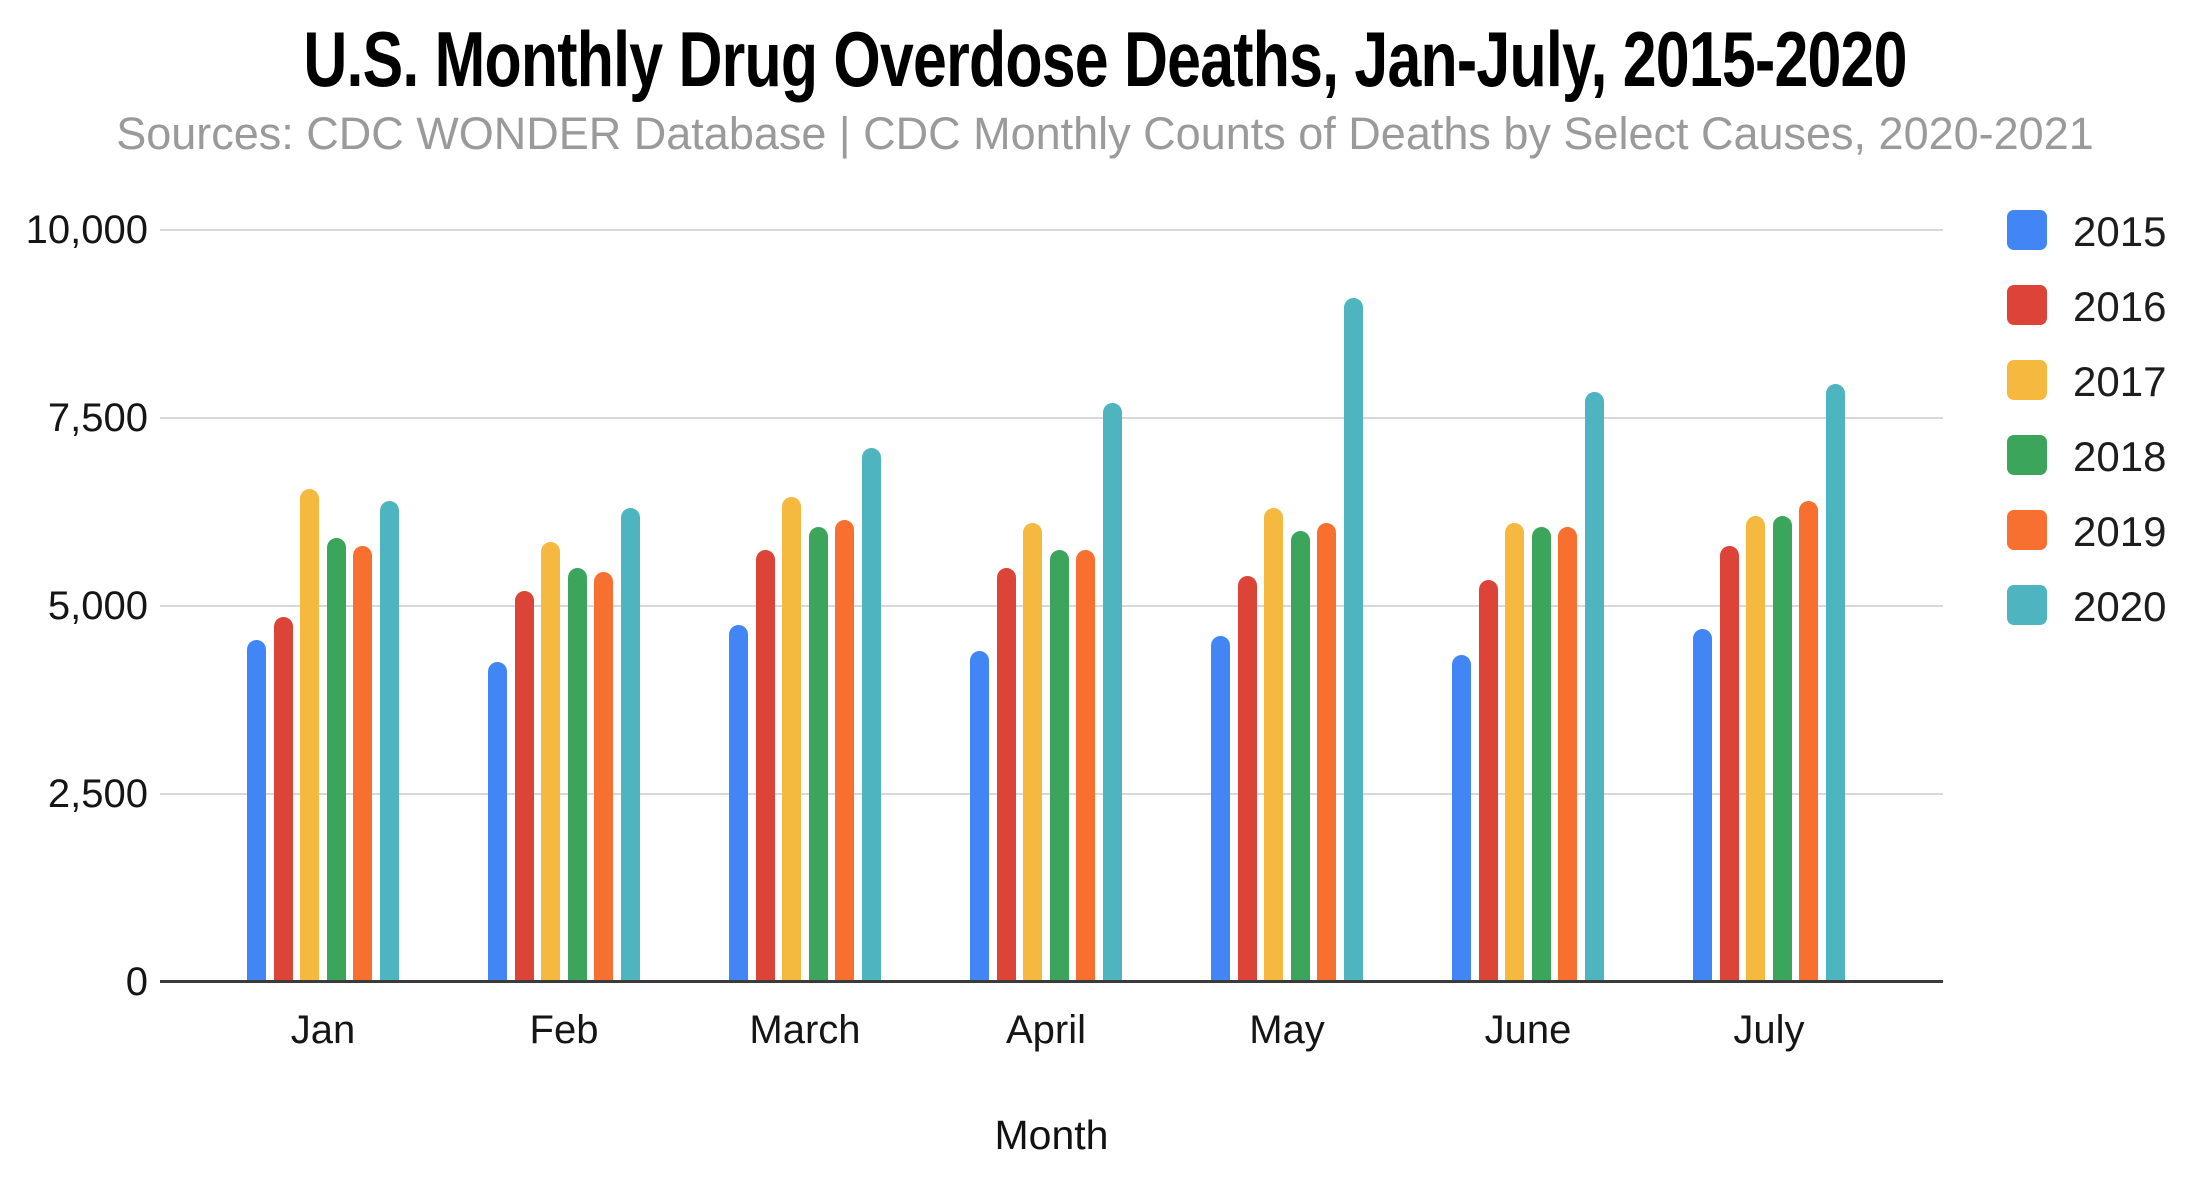 The height and width of the screenshot is (1182, 2210). Describe the element at coordinates (283, 799) in the screenshot. I see `bar-2016-jan` at that location.